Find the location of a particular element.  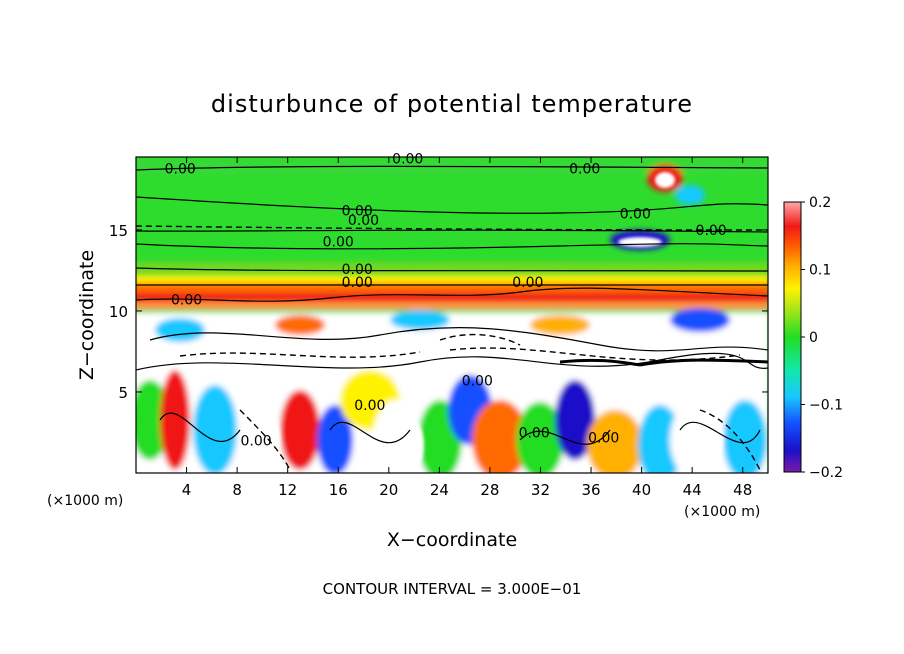

y-tick-label: 10 is located at coordinates (118, 312).